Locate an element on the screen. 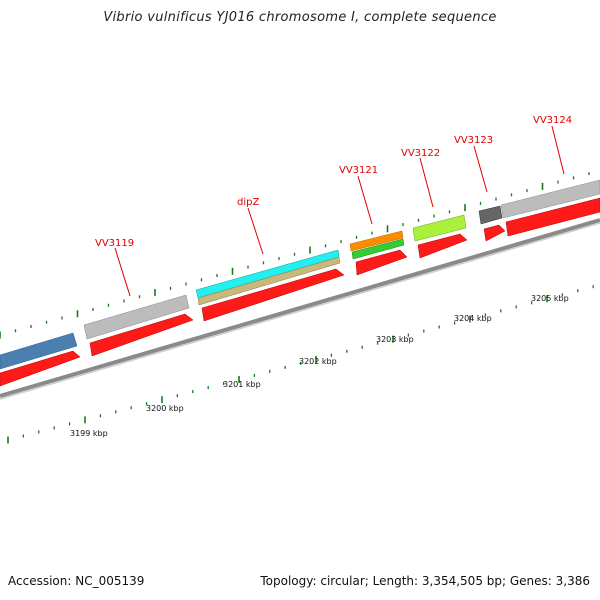 This screenshot has width=600, height=600. feature-bar-orange is located at coordinates (376, 241).